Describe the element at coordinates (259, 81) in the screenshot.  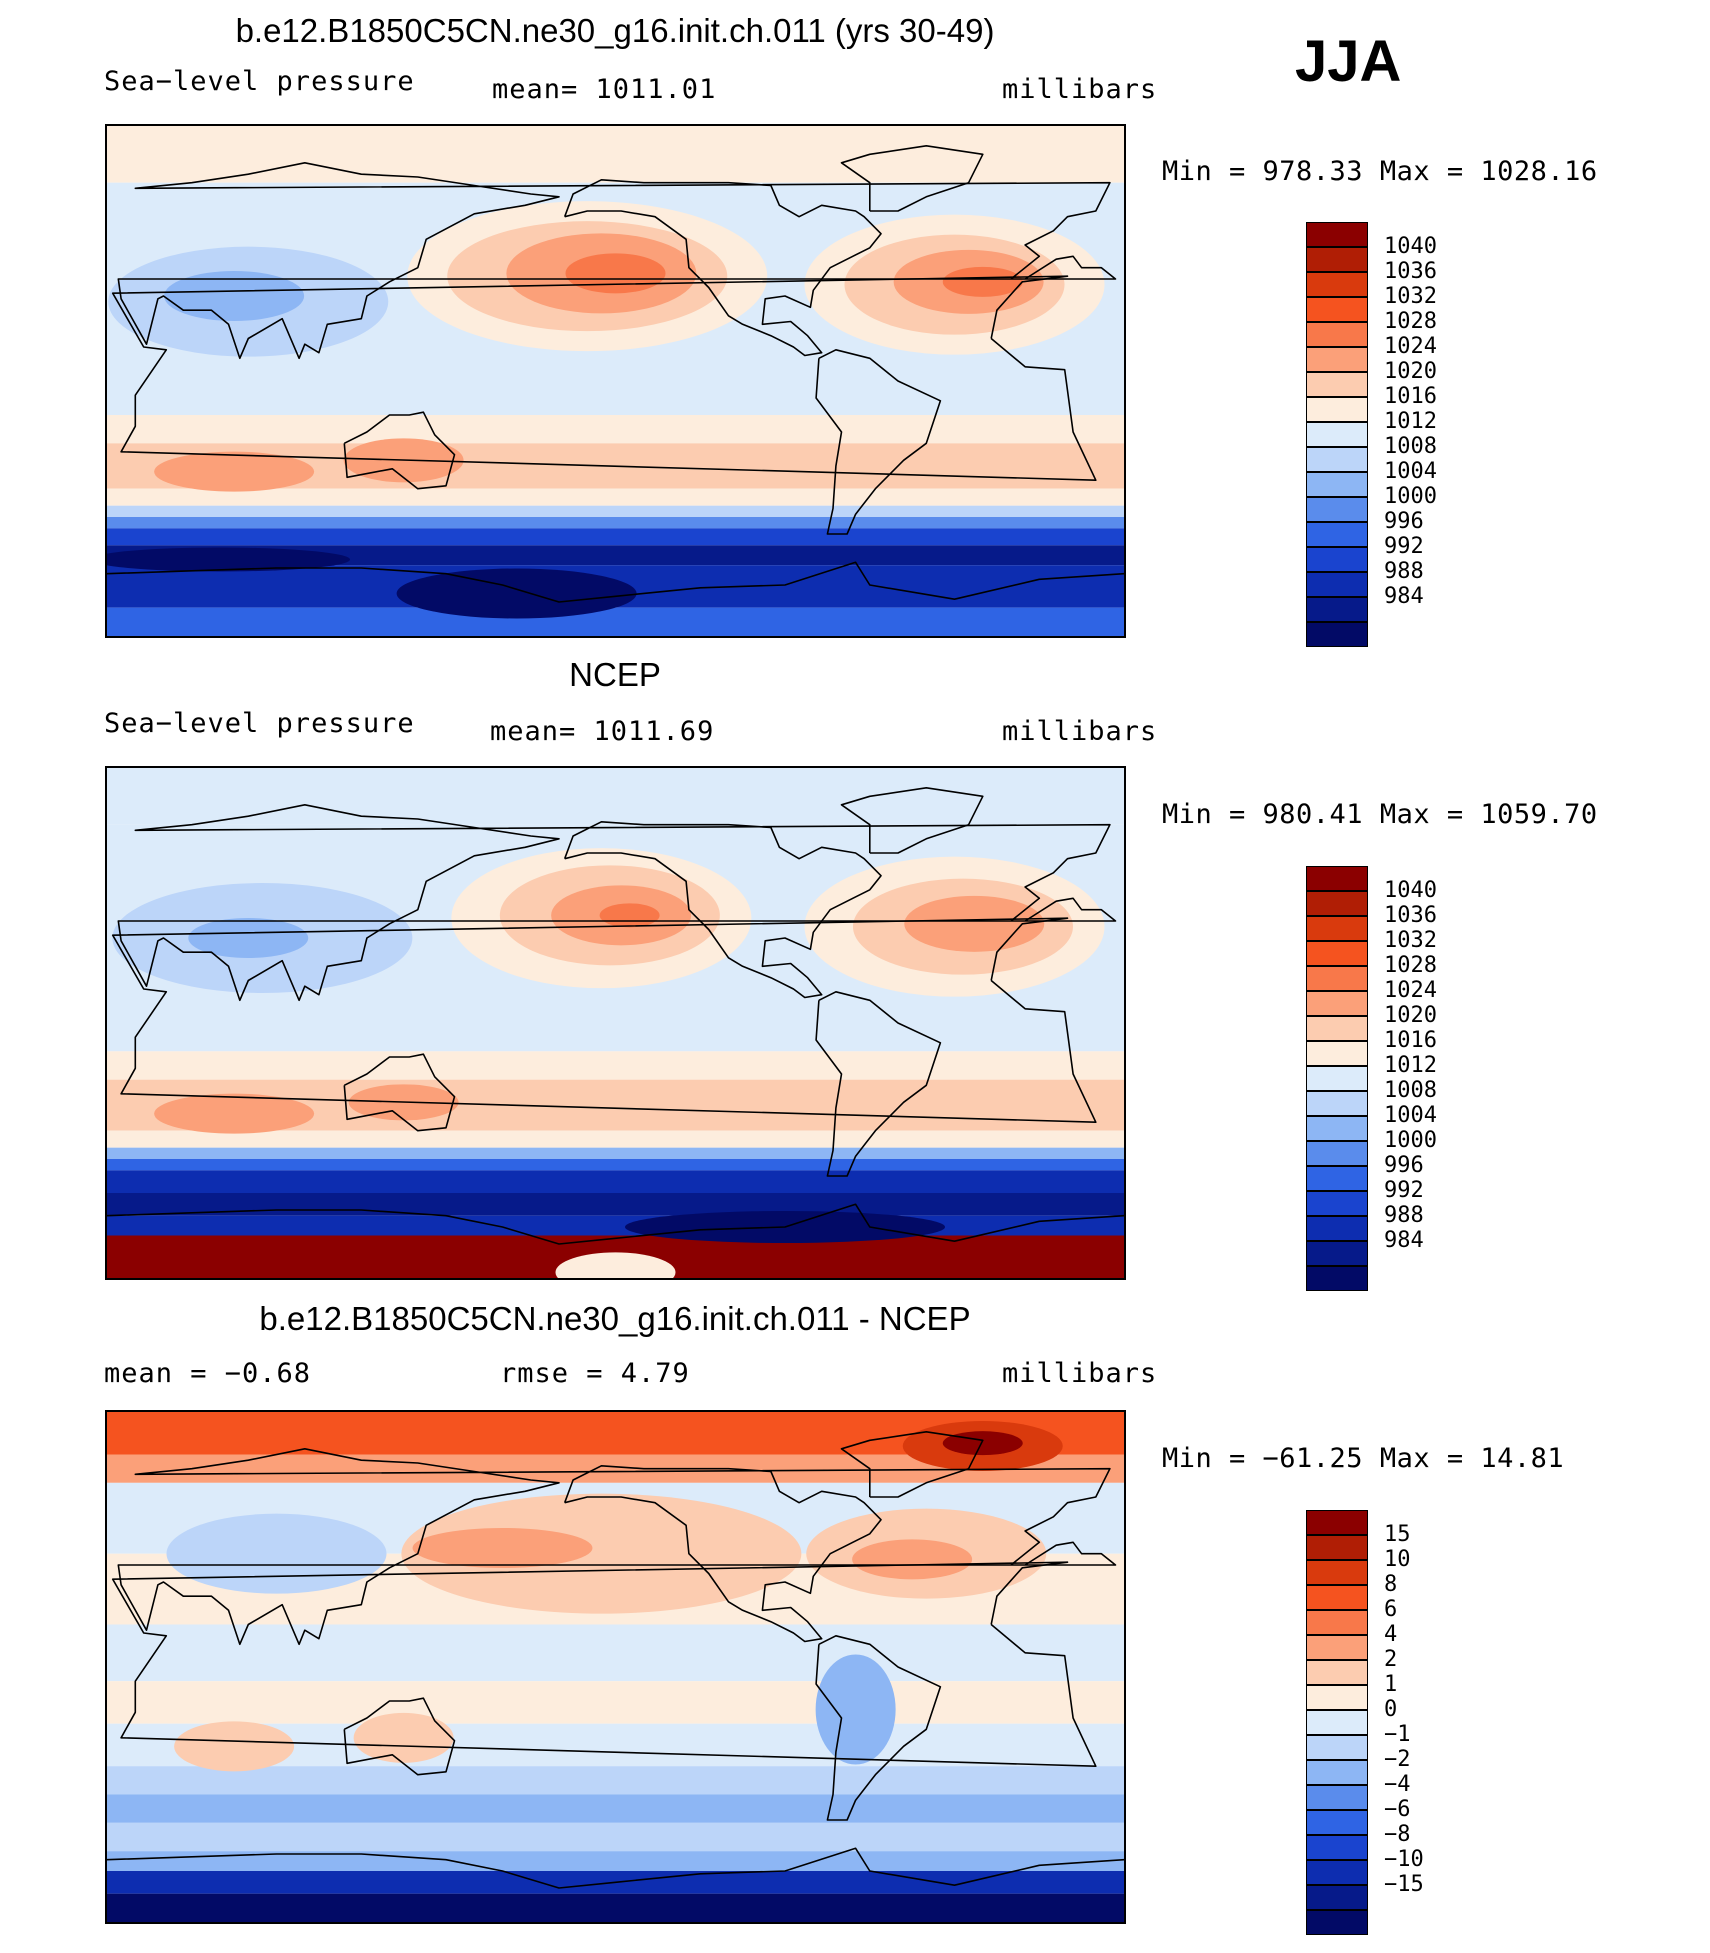
I see `panel1-variable: Sea−level pressure` at that location.